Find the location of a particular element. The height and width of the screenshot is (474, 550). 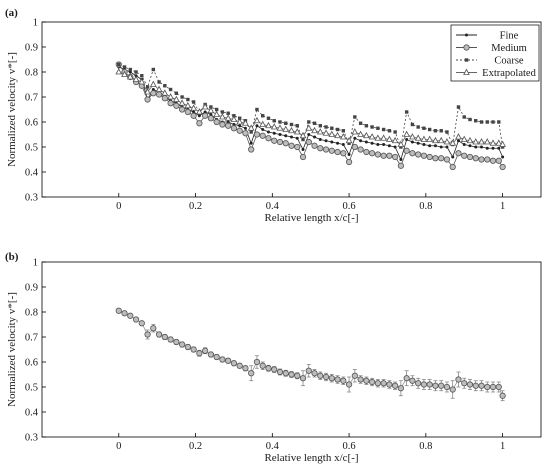

chart-a-ytick-label-2: 0.5 is located at coordinates (31, 148).